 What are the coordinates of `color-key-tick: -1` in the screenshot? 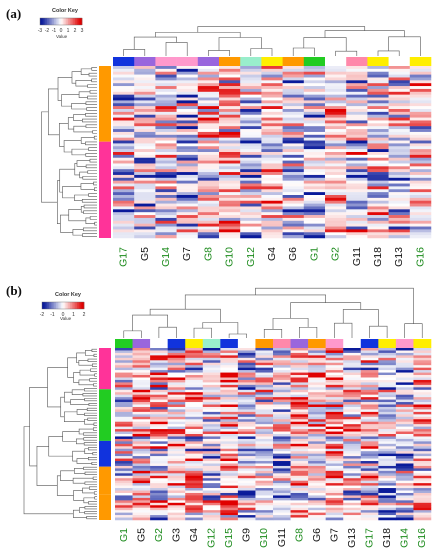 It's located at (54, 31).